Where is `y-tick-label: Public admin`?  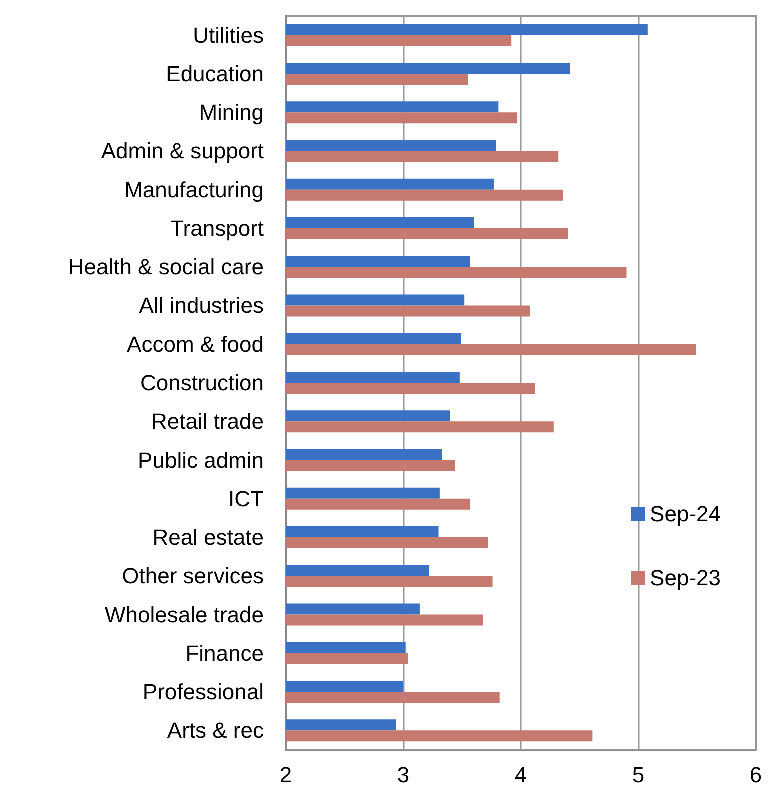
y-tick-label: Public admin is located at coordinates (201, 460).